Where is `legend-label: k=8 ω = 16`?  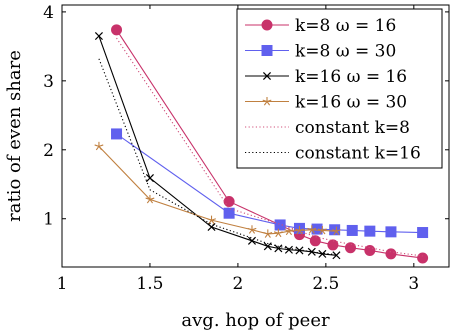
legend-label: k=8 ω = 16 is located at coordinates (345, 26).